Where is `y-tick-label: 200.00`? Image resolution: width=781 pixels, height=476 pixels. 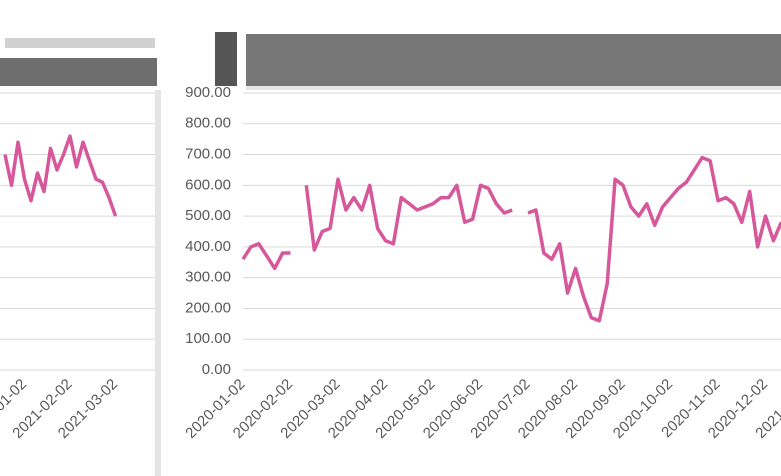 y-tick-label: 200.00 is located at coordinates (208, 307).